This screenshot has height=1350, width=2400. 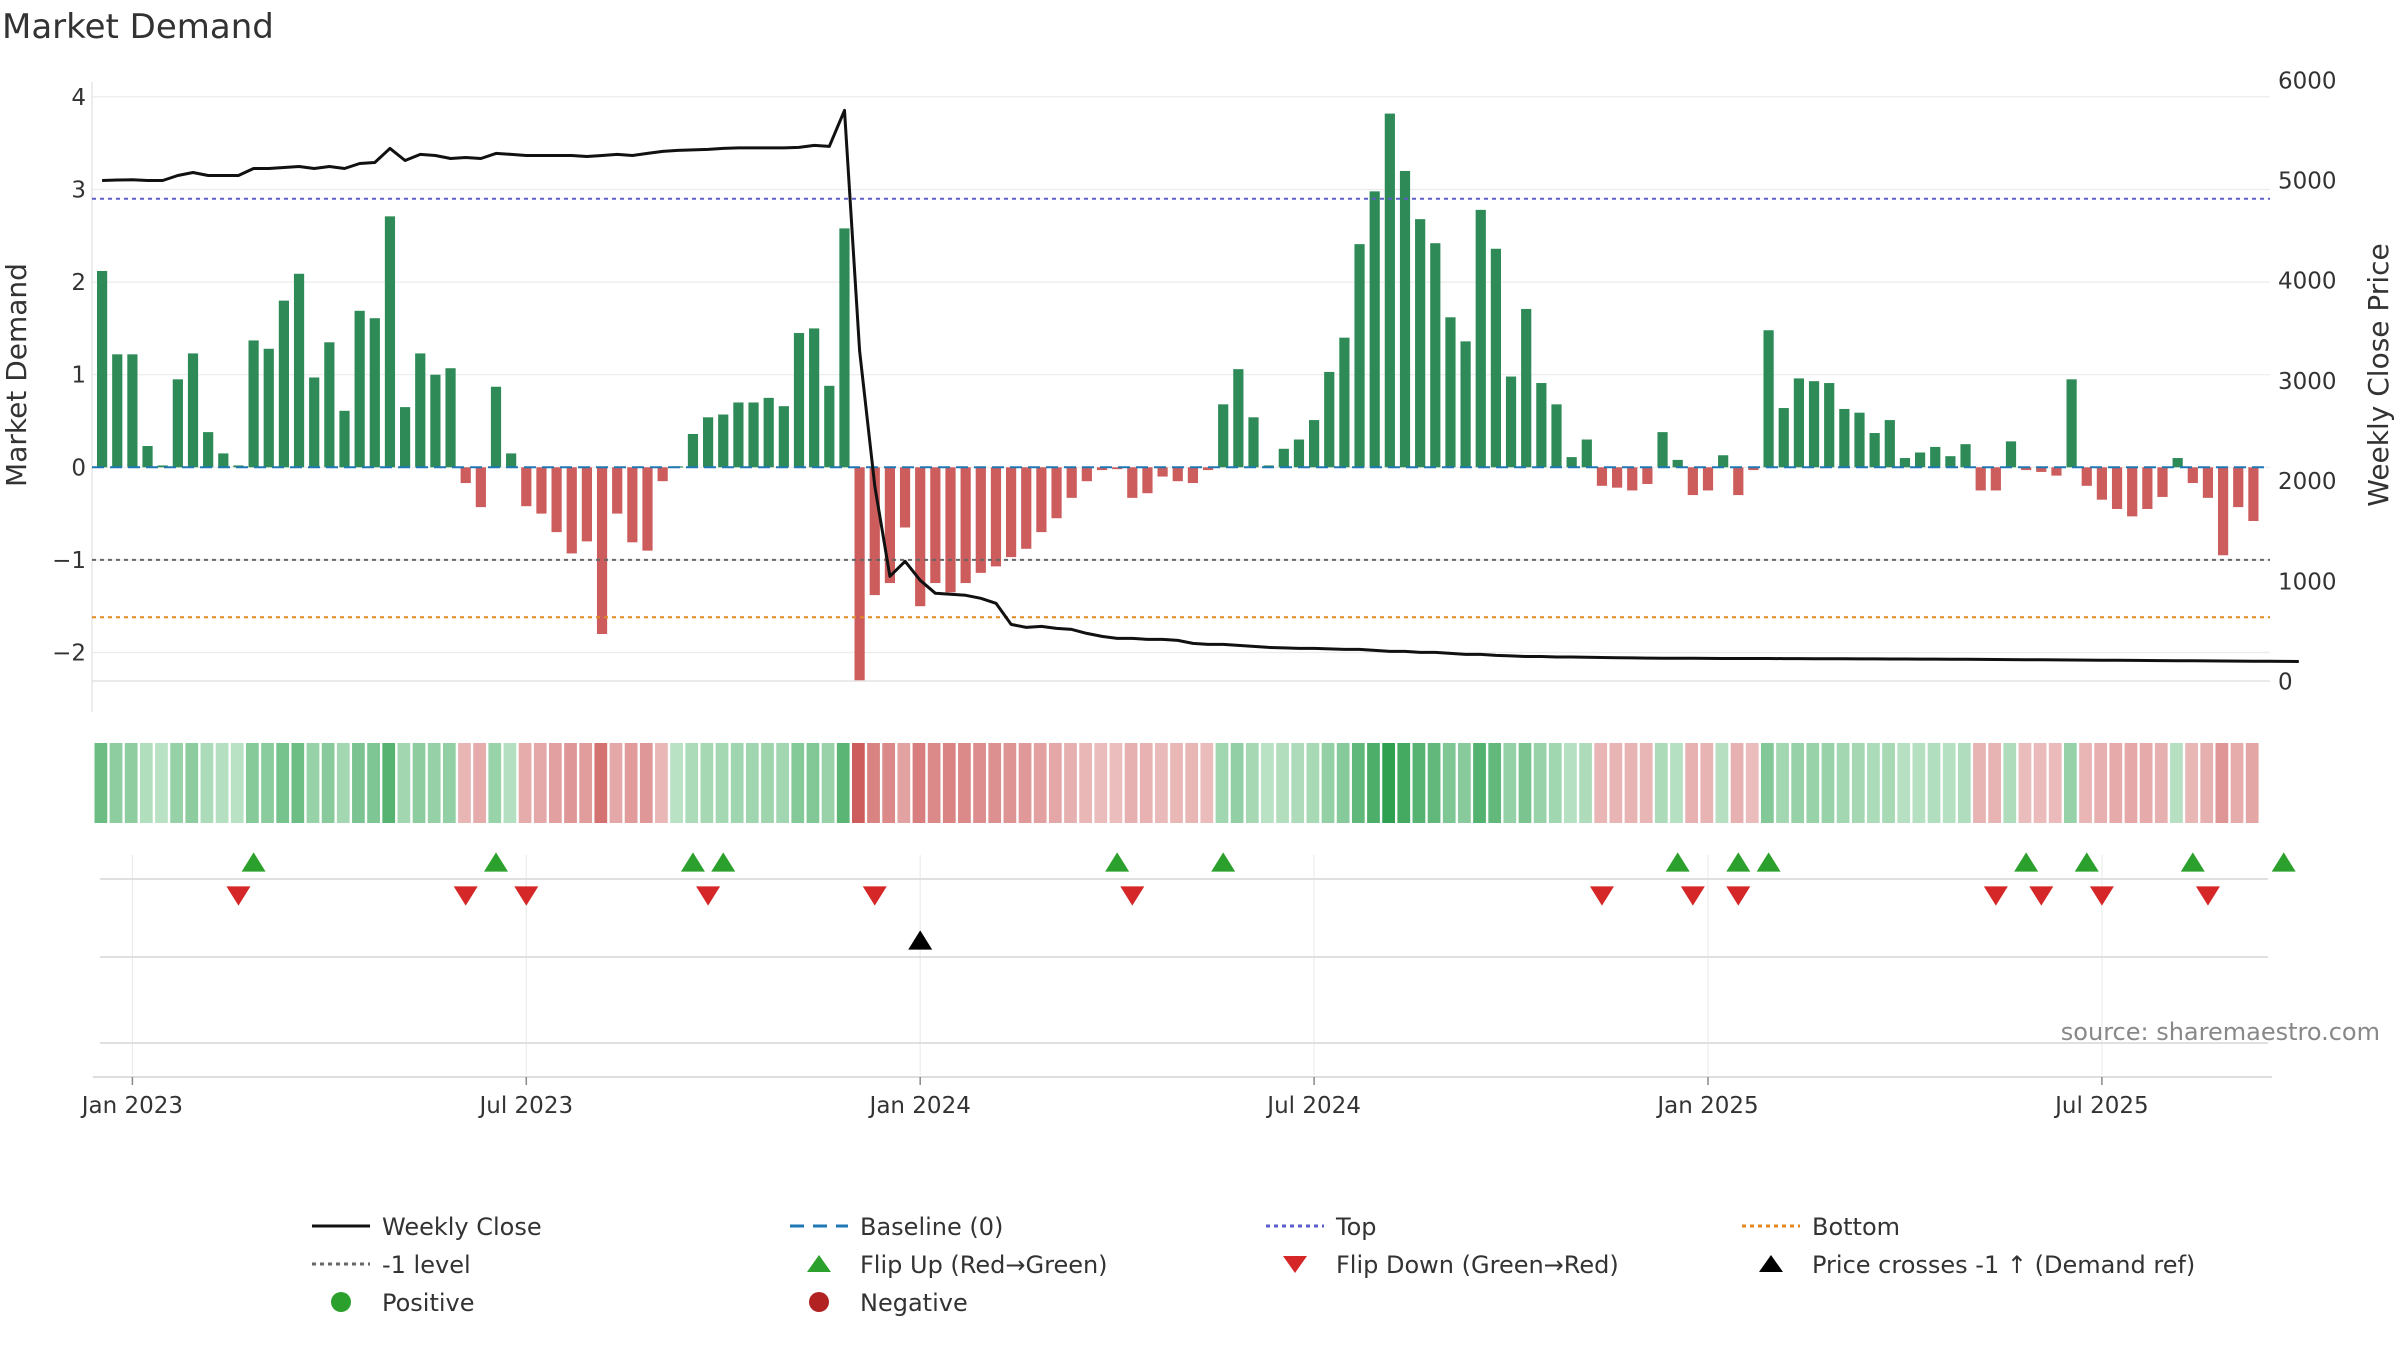 I want to click on y-tick-right: 5000, so click(x=2307, y=182).